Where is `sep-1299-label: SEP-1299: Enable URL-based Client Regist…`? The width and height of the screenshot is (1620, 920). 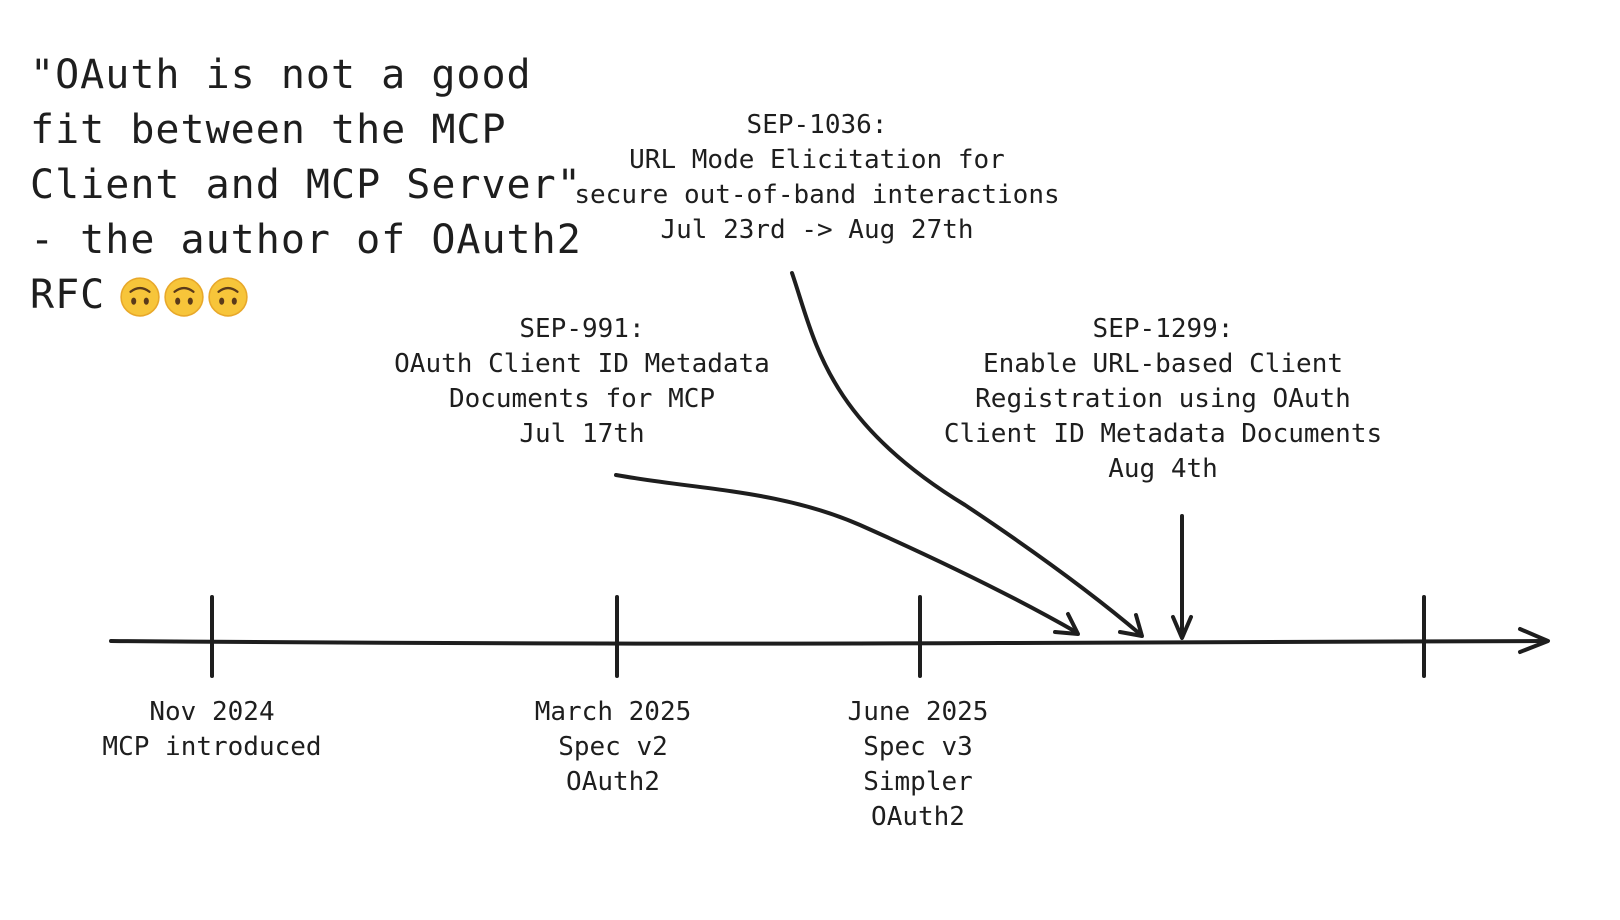 sep-1299-label: SEP-1299: Enable URL-based Client Regist… is located at coordinates (1163, 399).